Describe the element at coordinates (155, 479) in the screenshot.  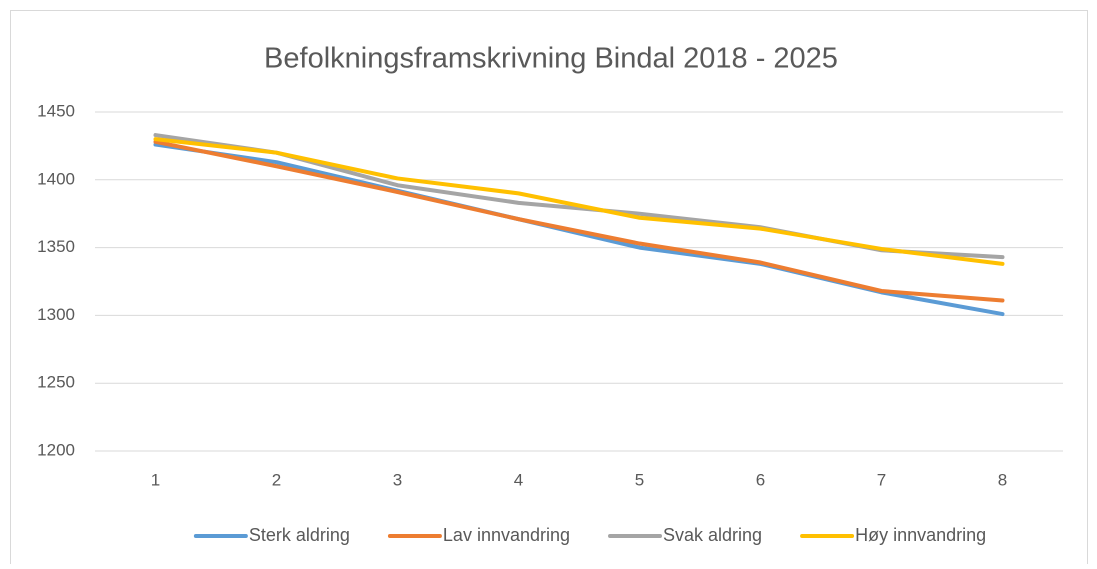
I see `x-tick-label: 1` at that location.